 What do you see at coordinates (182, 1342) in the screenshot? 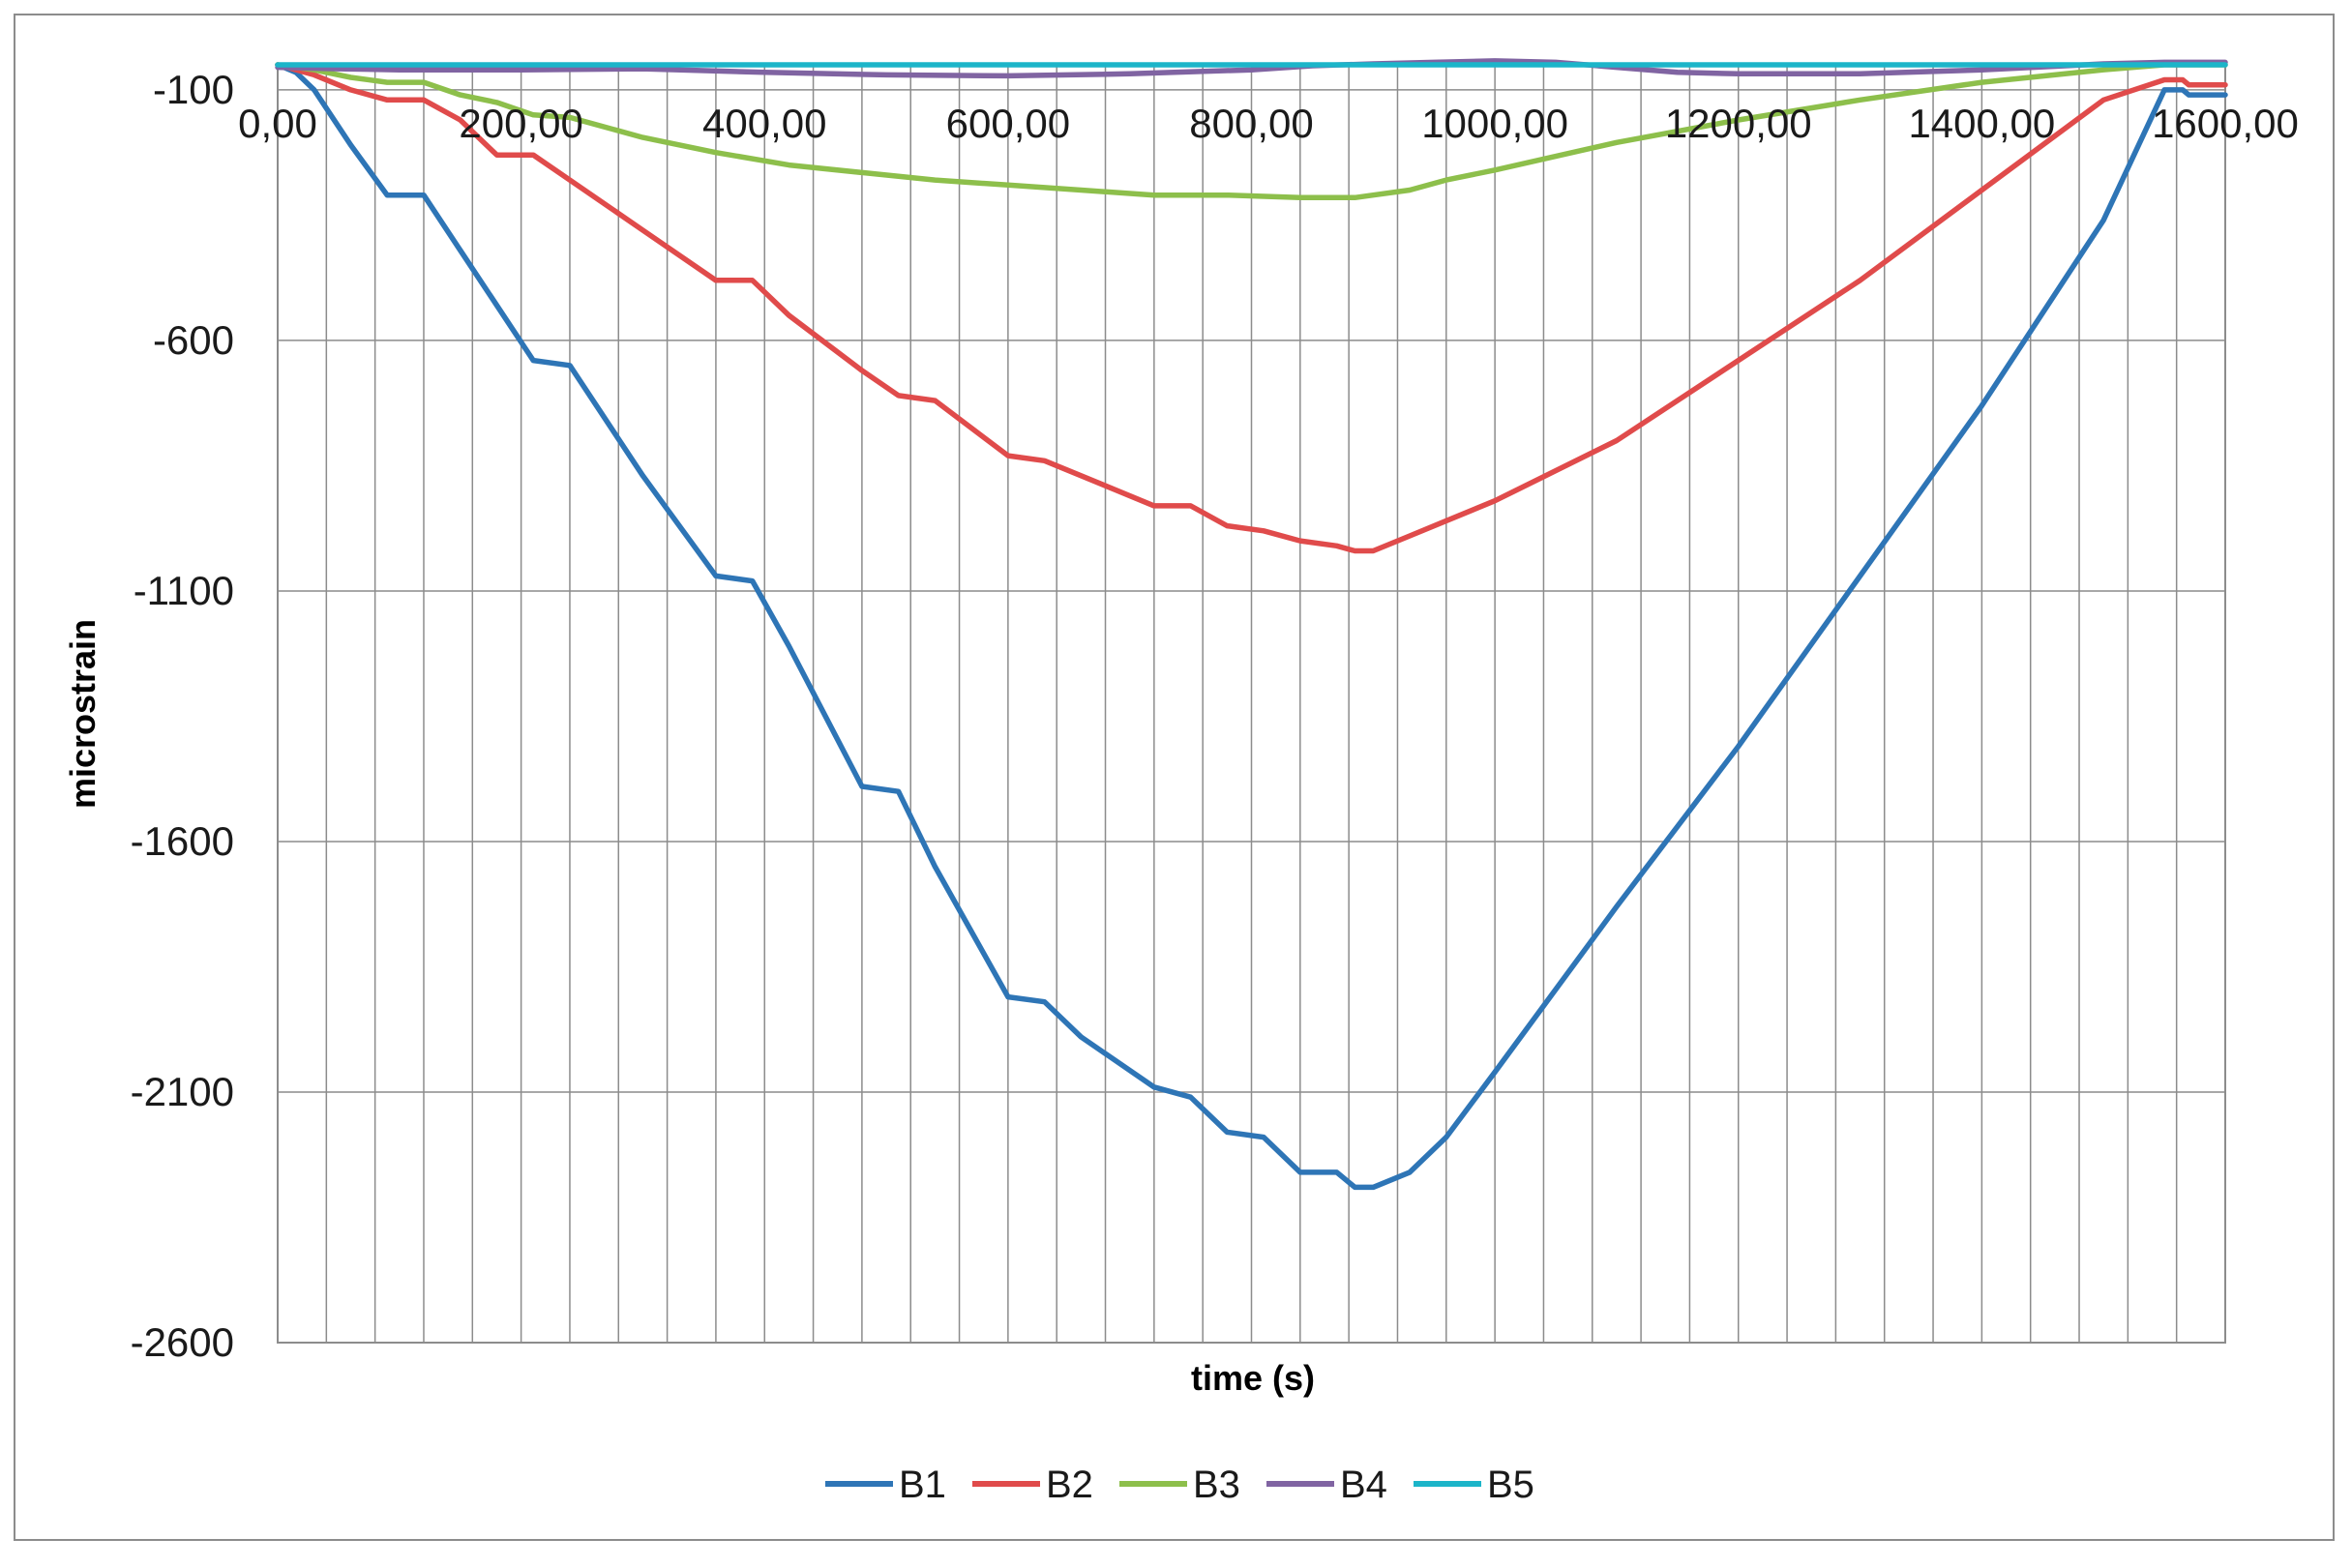
I see `y-tick-label: -2600` at bounding box center [182, 1342].